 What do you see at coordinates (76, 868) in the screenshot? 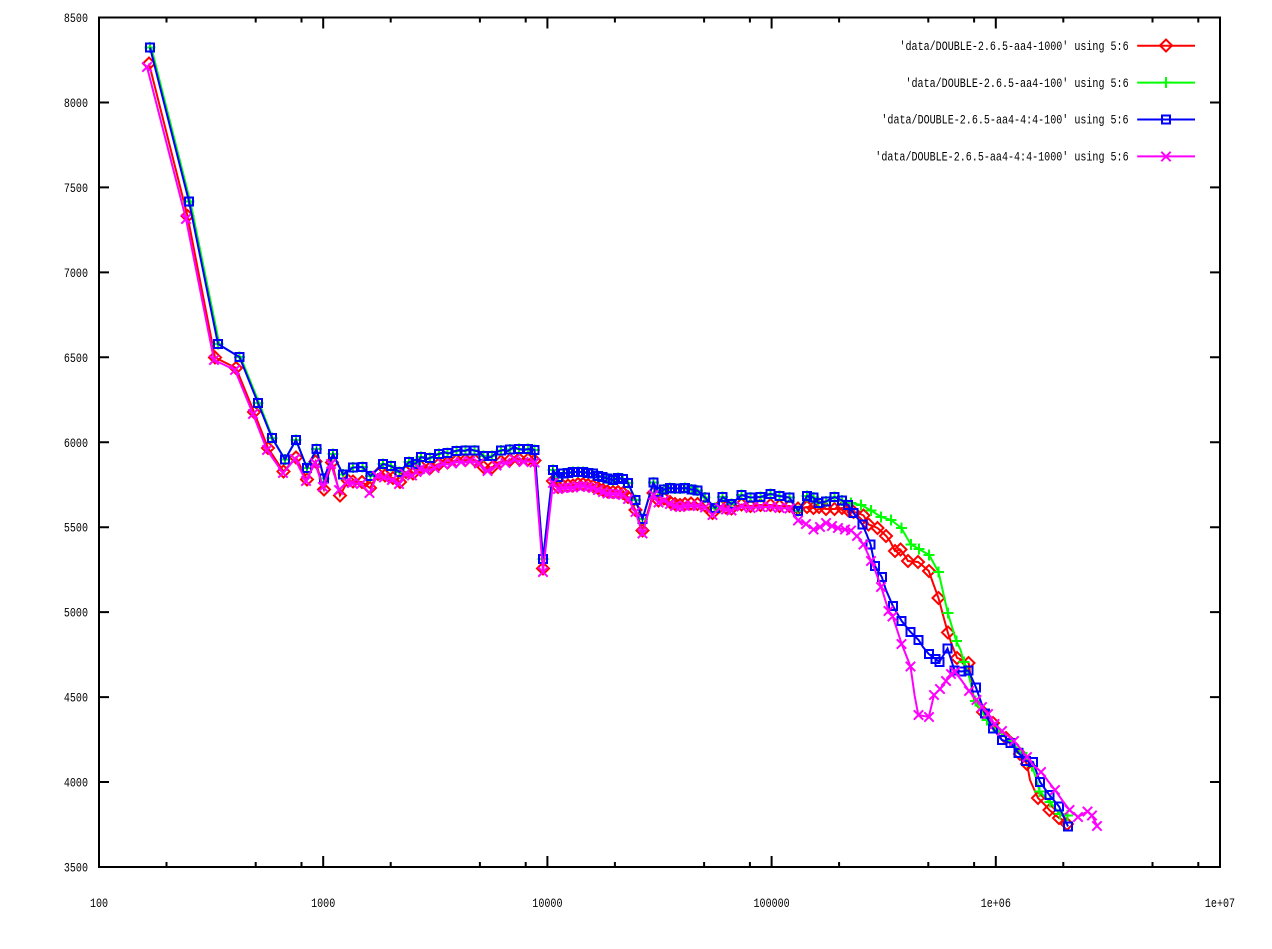
I see `svg-text: 3500` at bounding box center [76, 868].